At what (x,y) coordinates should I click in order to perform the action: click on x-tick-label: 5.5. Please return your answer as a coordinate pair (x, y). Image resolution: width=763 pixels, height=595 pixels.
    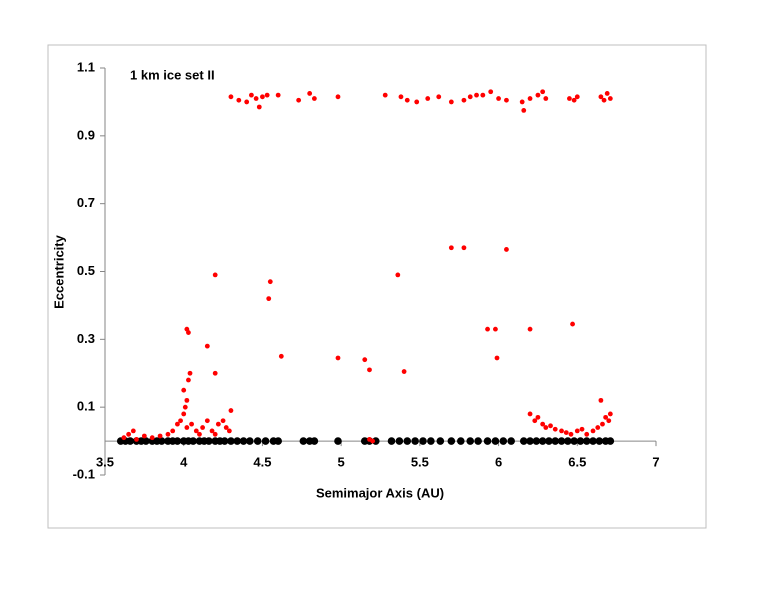
    Looking at the image, I should click on (420, 462).